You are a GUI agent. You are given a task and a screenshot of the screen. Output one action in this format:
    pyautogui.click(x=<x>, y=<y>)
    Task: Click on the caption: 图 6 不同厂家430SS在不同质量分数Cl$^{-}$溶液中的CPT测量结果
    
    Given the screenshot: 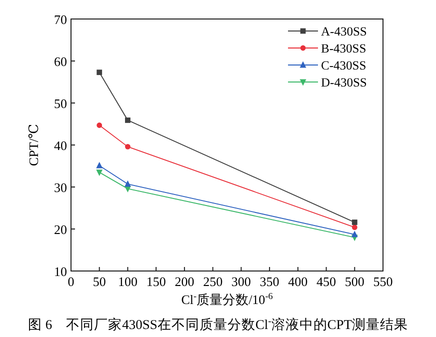 What is the action you would take?
    pyautogui.click(x=218, y=324)
    